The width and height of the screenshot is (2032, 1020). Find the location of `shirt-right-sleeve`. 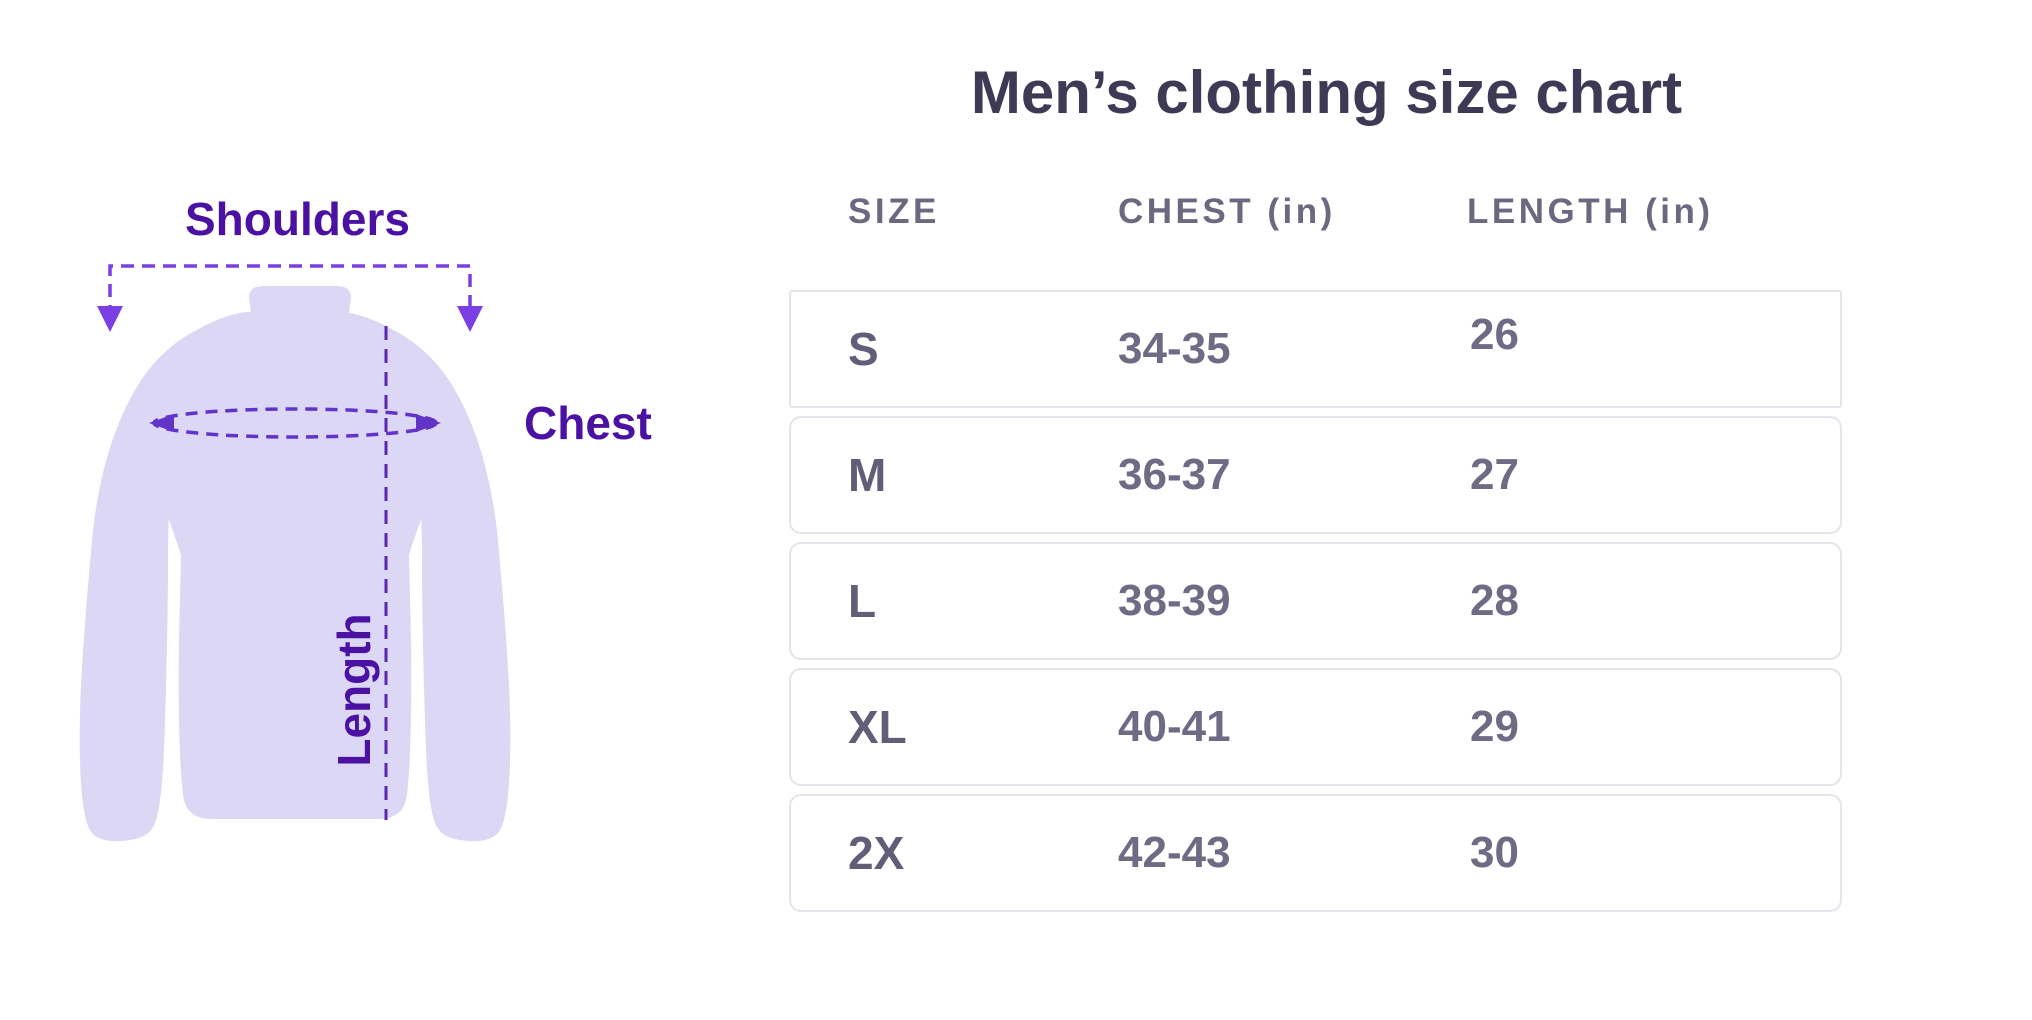

shirt-right-sleeve is located at coordinates (428, 578).